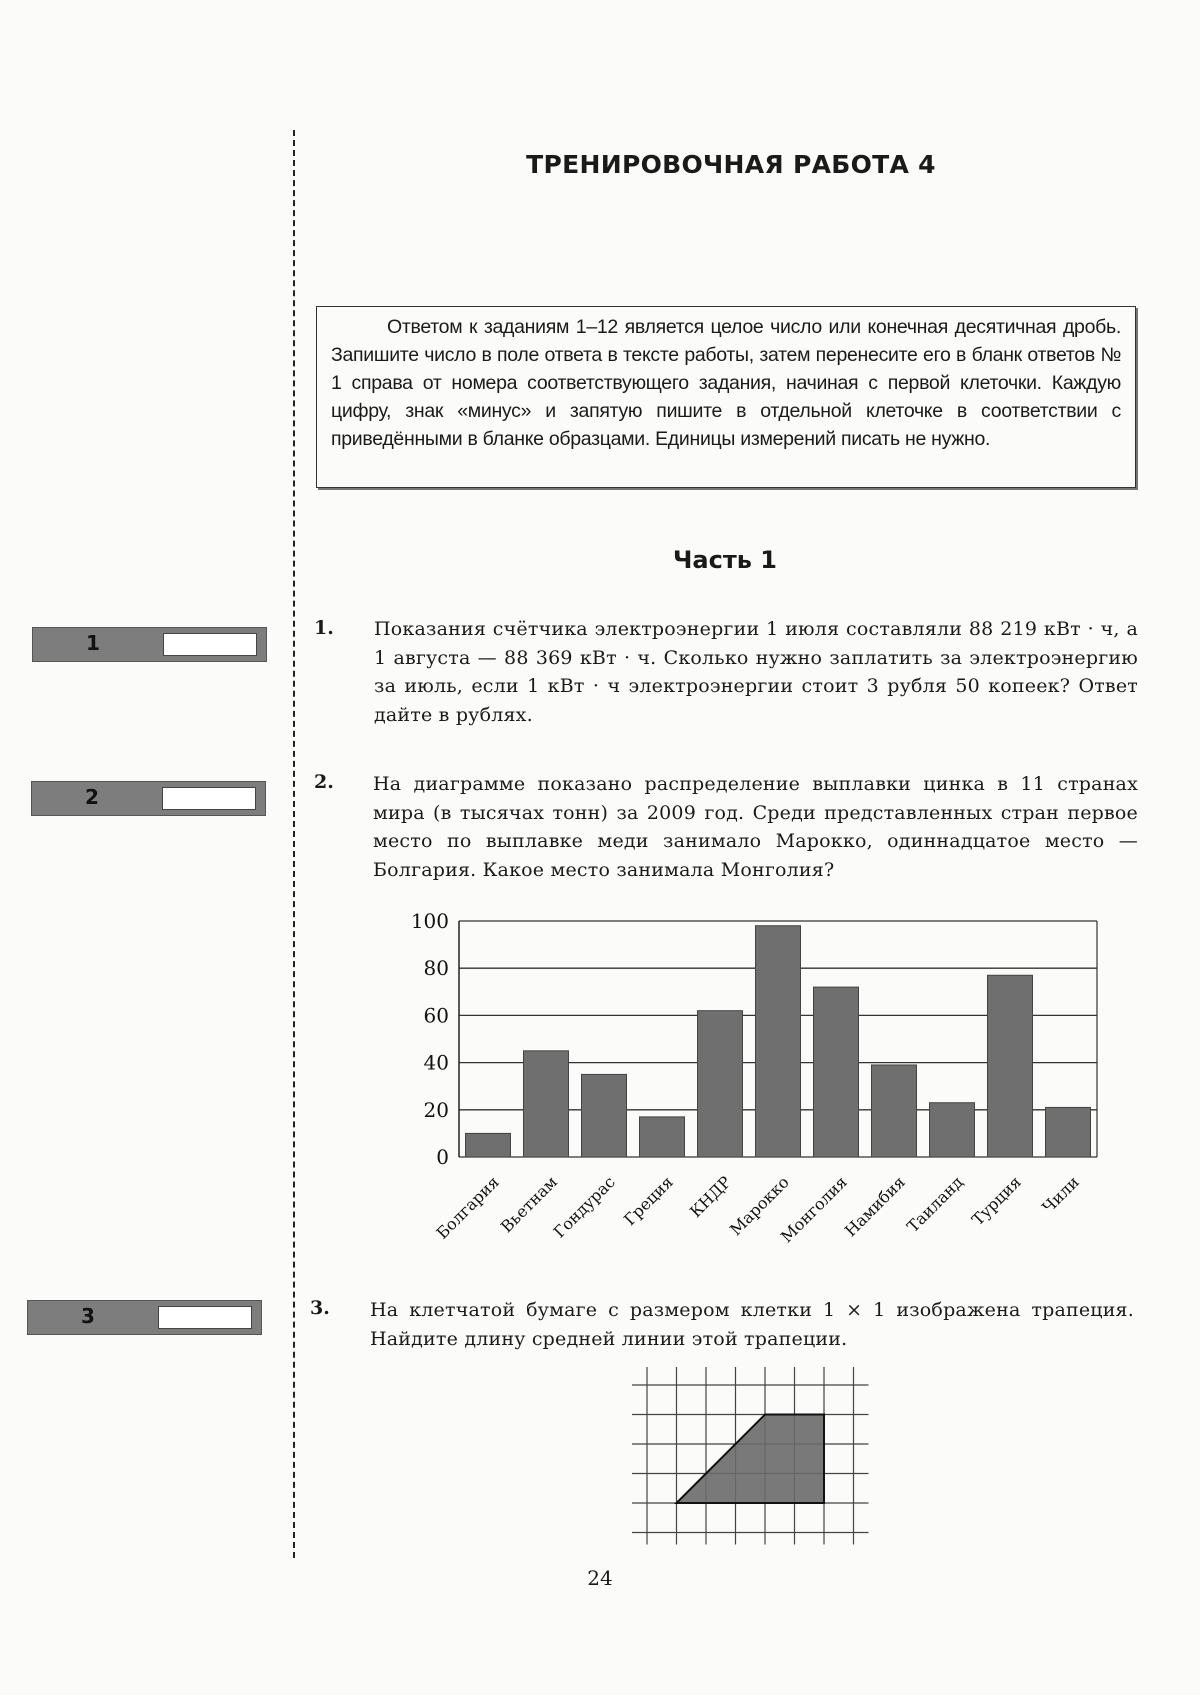 The height and width of the screenshot is (1695, 1200). I want to click on bar-Таиланд, so click(952, 1130).